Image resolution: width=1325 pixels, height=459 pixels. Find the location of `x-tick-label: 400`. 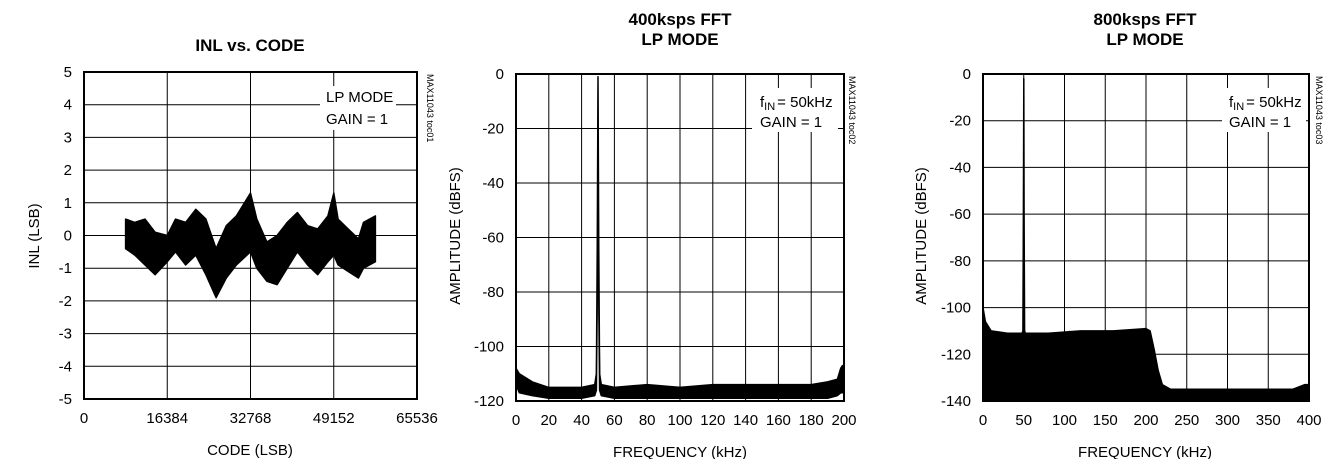

x-tick-label: 400 is located at coordinates (1308, 420).